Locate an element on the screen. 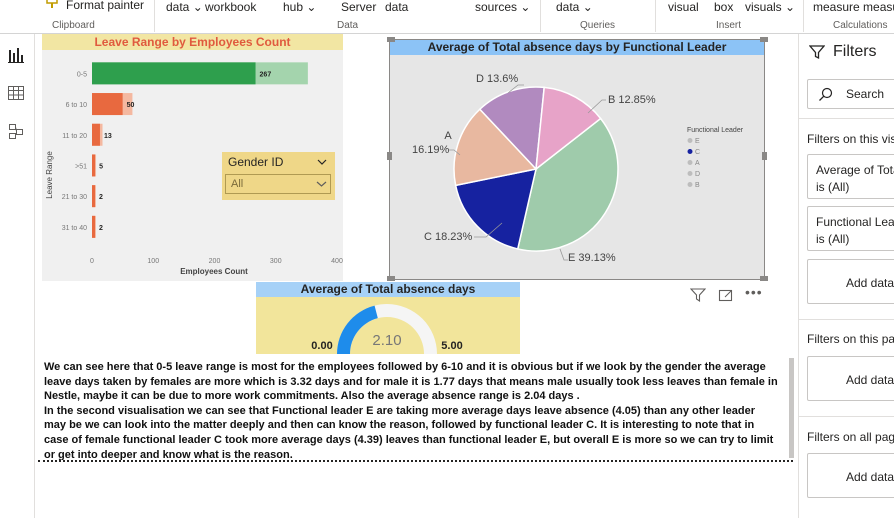 Image resolution: width=894 pixels, height=518 pixels. y-axis-title: Leave Range is located at coordinates (49, 175).